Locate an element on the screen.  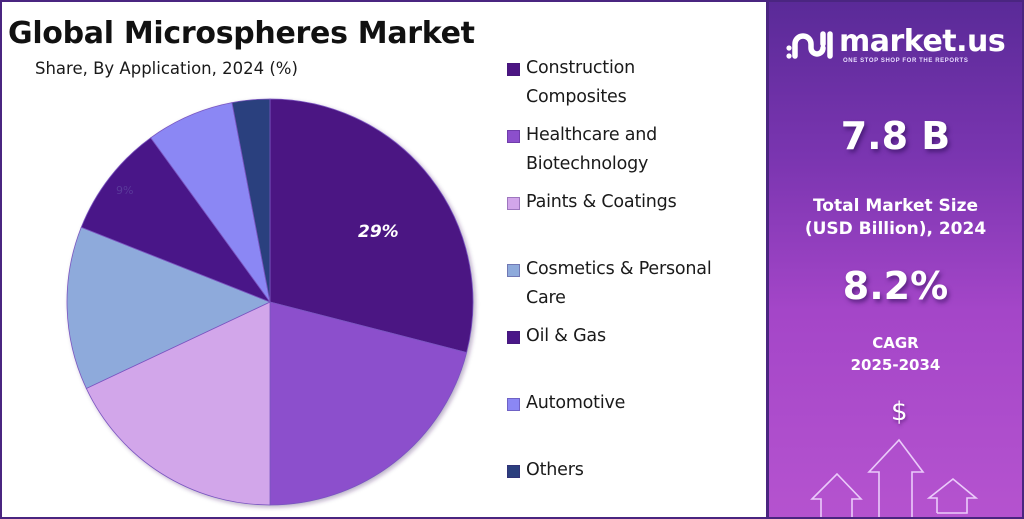
legend-label: Others is located at coordinates (555, 470).